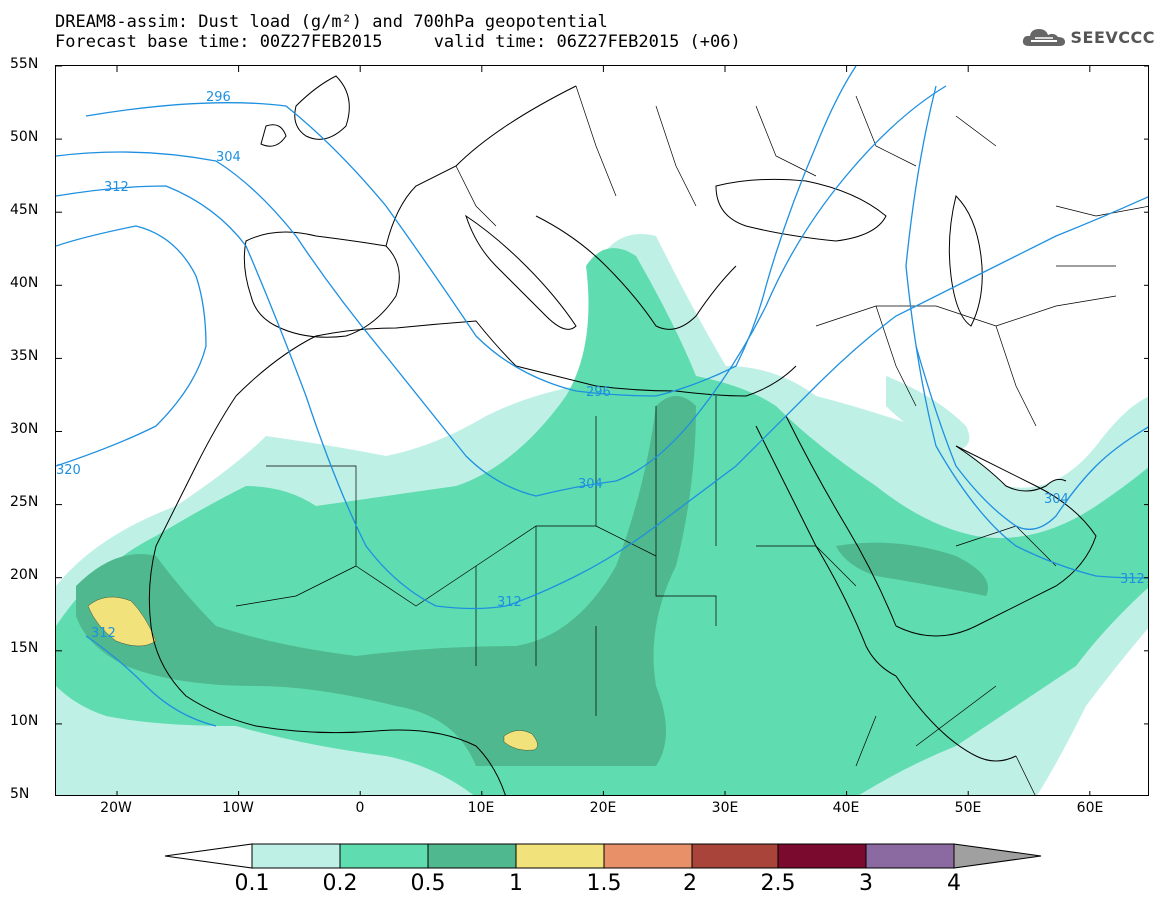 The width and height of the screenshot is (1165, 907). Describe the element at coordinates (1026, 332) in the screenshot. I see `contour-312-east` at that location.